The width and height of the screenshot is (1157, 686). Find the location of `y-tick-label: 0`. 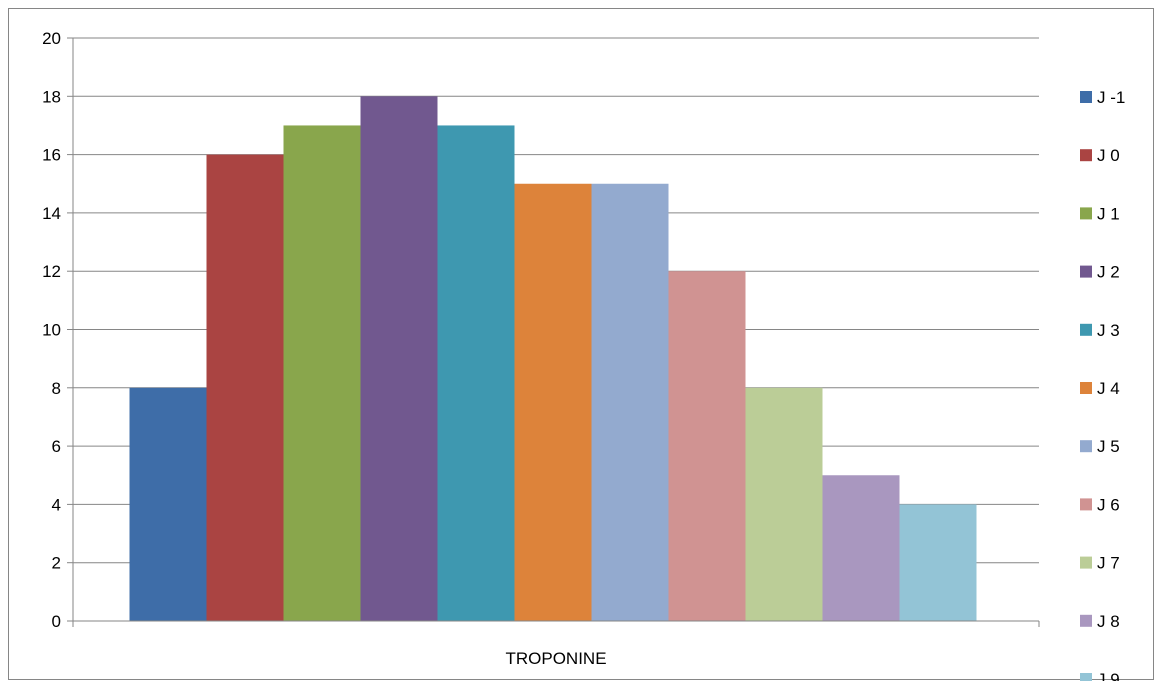

y-tick-label: 0 is located at coordinates (56, 621).